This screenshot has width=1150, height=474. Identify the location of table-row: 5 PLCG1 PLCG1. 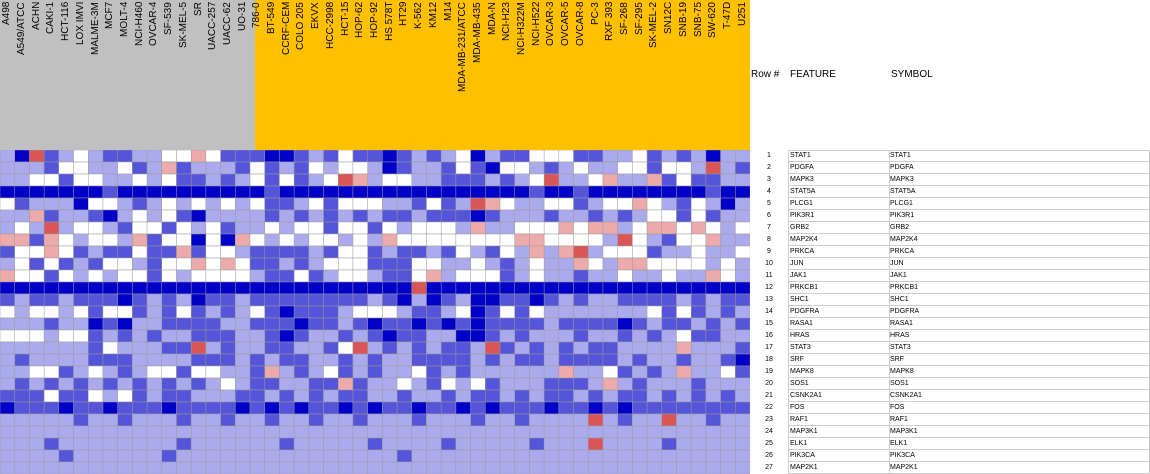
(950, 204).